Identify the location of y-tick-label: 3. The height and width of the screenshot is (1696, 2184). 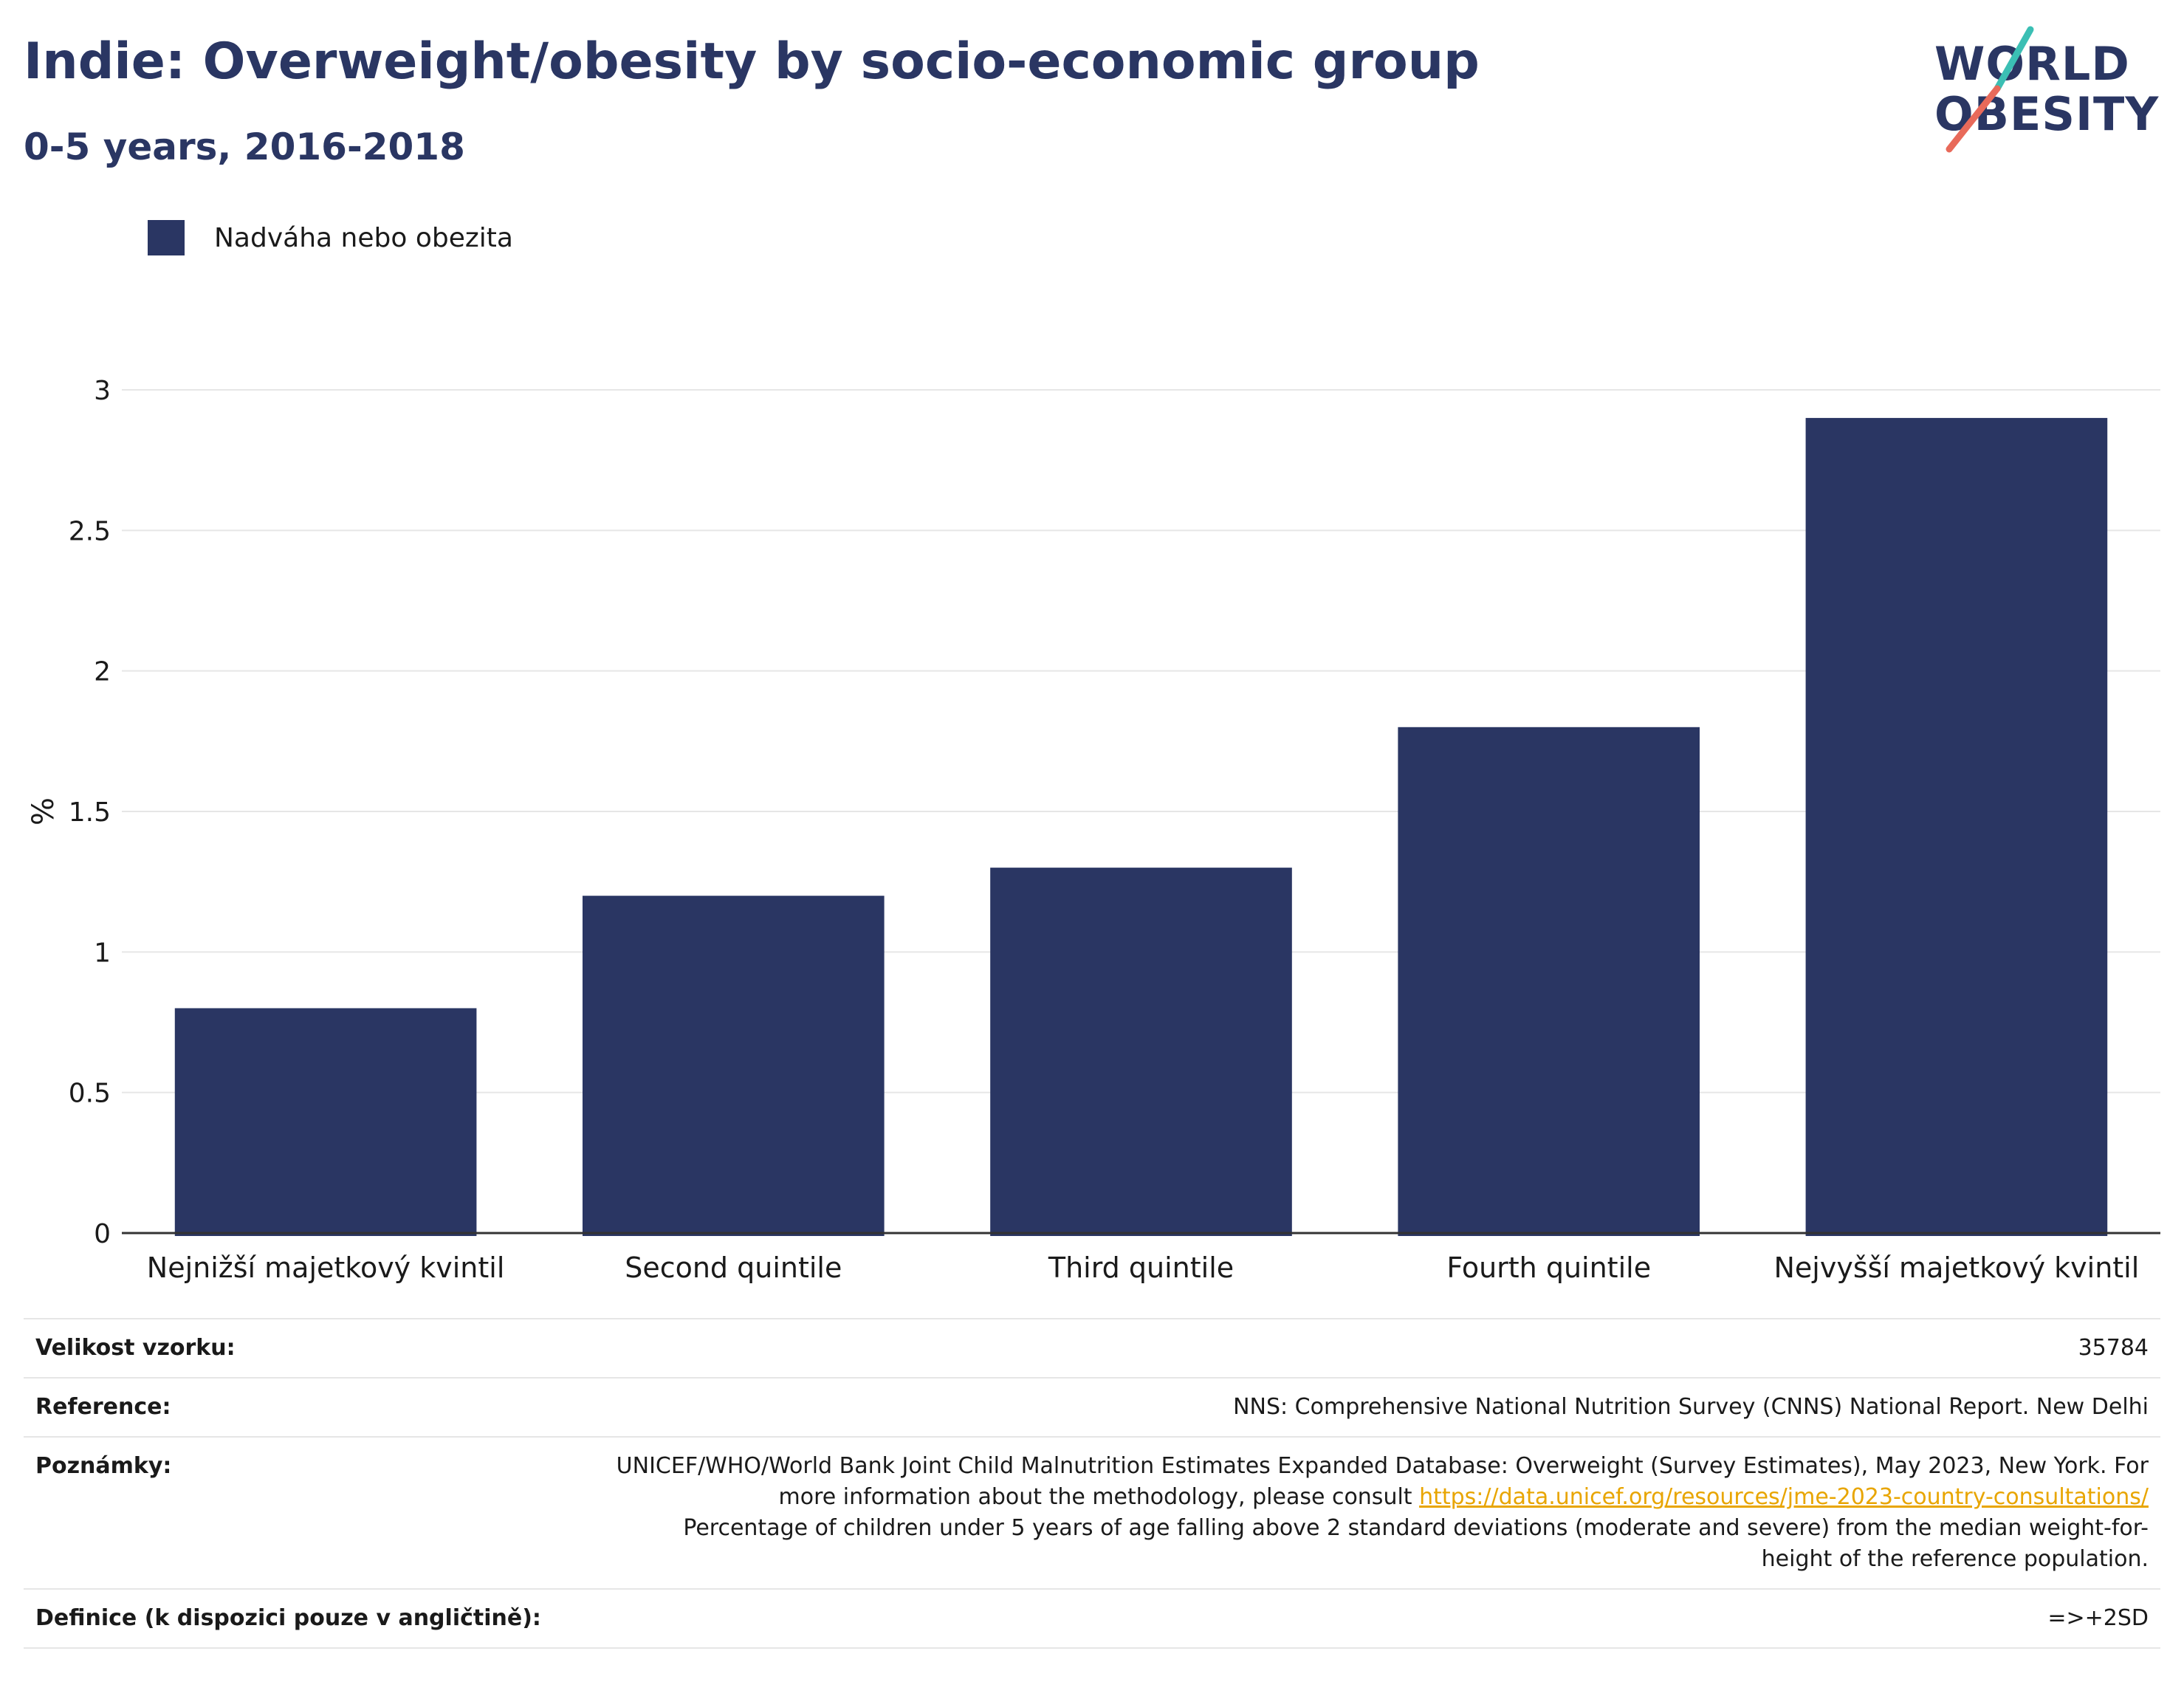
(103, 391).